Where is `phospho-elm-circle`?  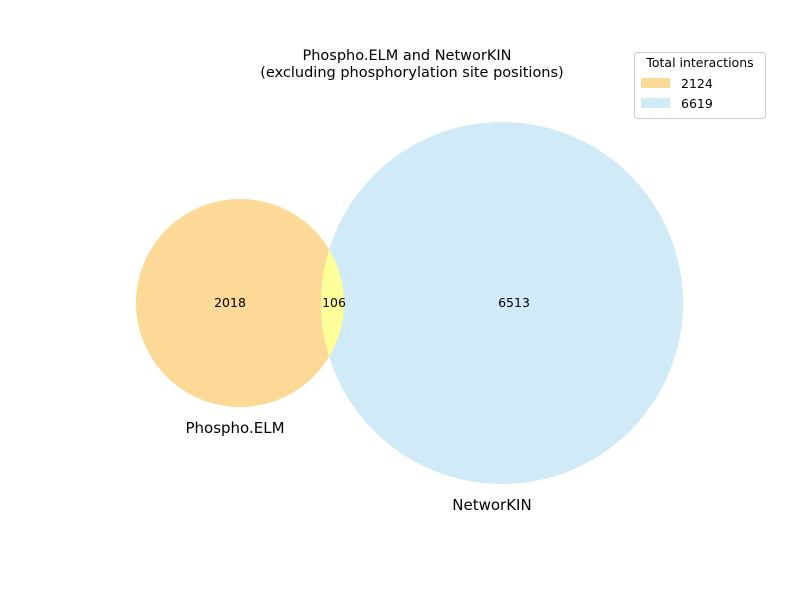 phospho-elm-circle is located at coordinates (240, 303).